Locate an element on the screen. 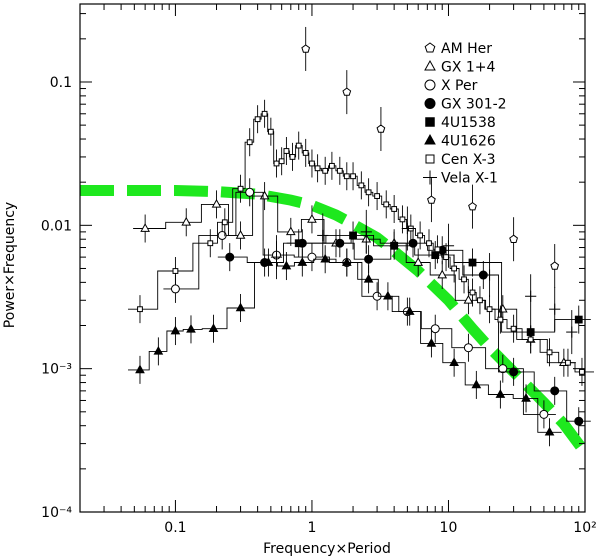 The width and height of the screenshot is (599, 559). y-tick-label: 10⁻⁴ is located at coordinates (56, 513).